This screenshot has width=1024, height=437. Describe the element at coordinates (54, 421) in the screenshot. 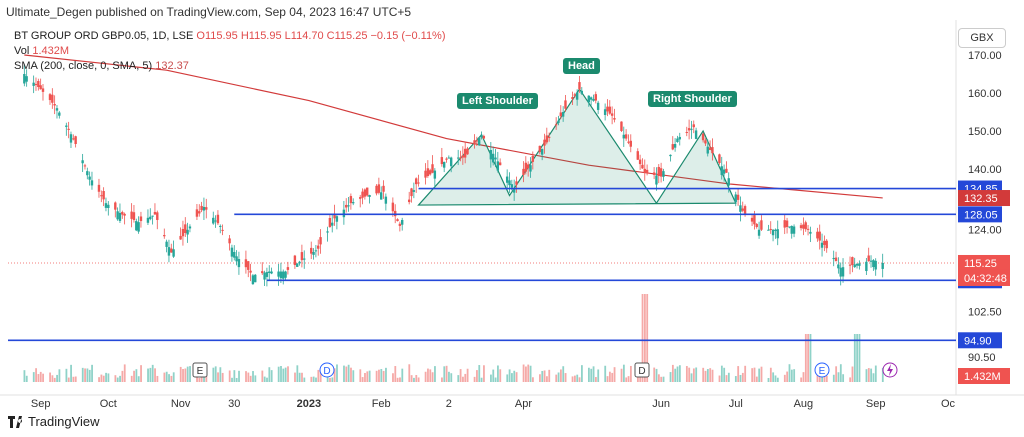

I see `tradingview-brand: TradingView` at that location.